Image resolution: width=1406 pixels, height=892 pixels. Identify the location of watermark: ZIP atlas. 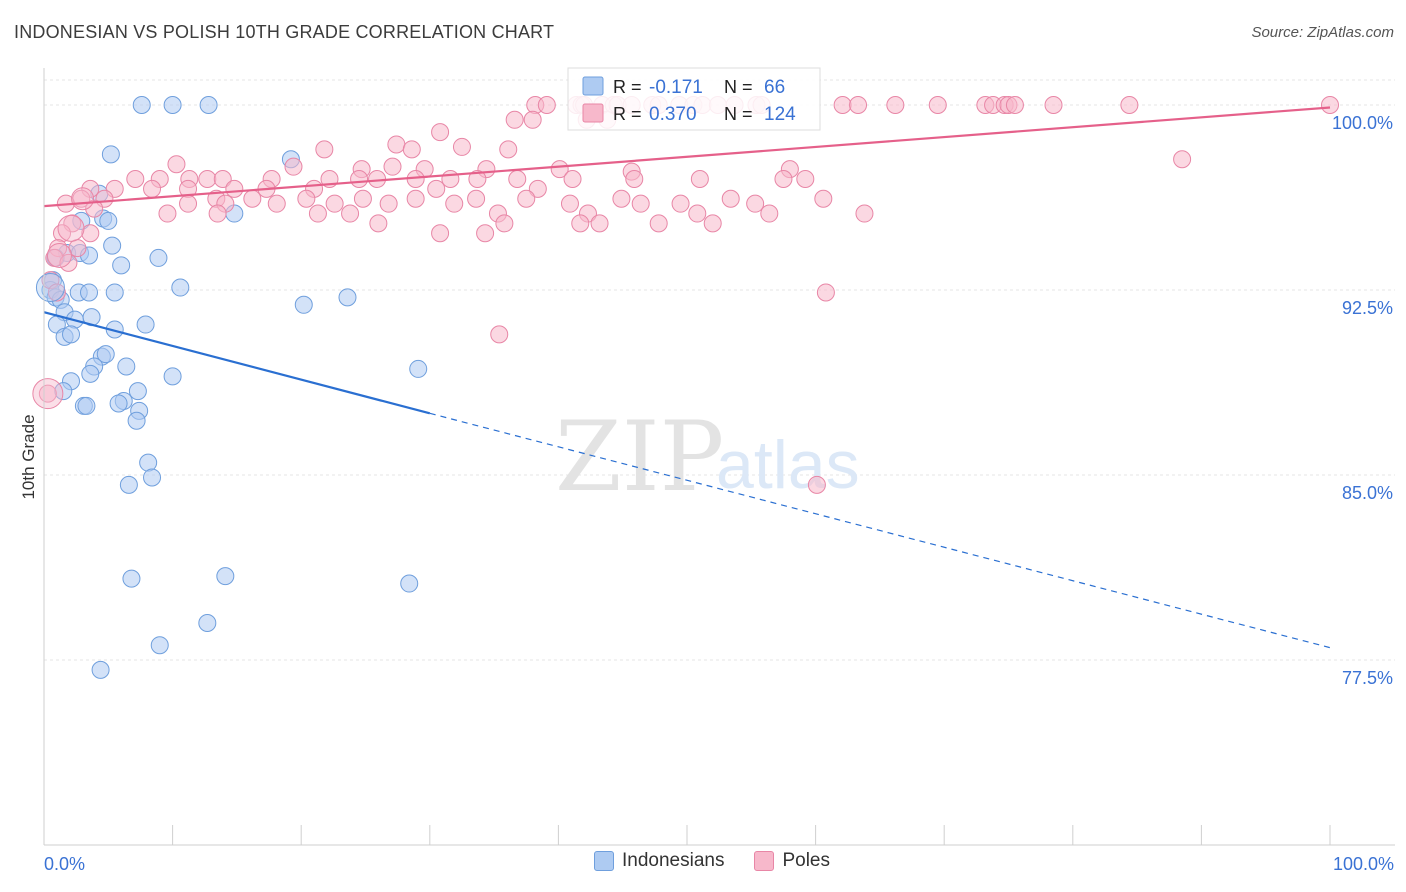
(707, 457).